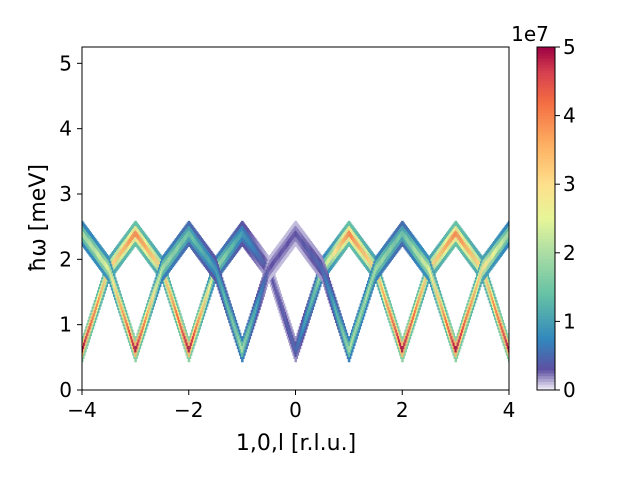 This screenshot has height=480, width=640. Describe the element at coordinates (65, 325) in the screenshot. I see `y-tick-label: 1` at that location.